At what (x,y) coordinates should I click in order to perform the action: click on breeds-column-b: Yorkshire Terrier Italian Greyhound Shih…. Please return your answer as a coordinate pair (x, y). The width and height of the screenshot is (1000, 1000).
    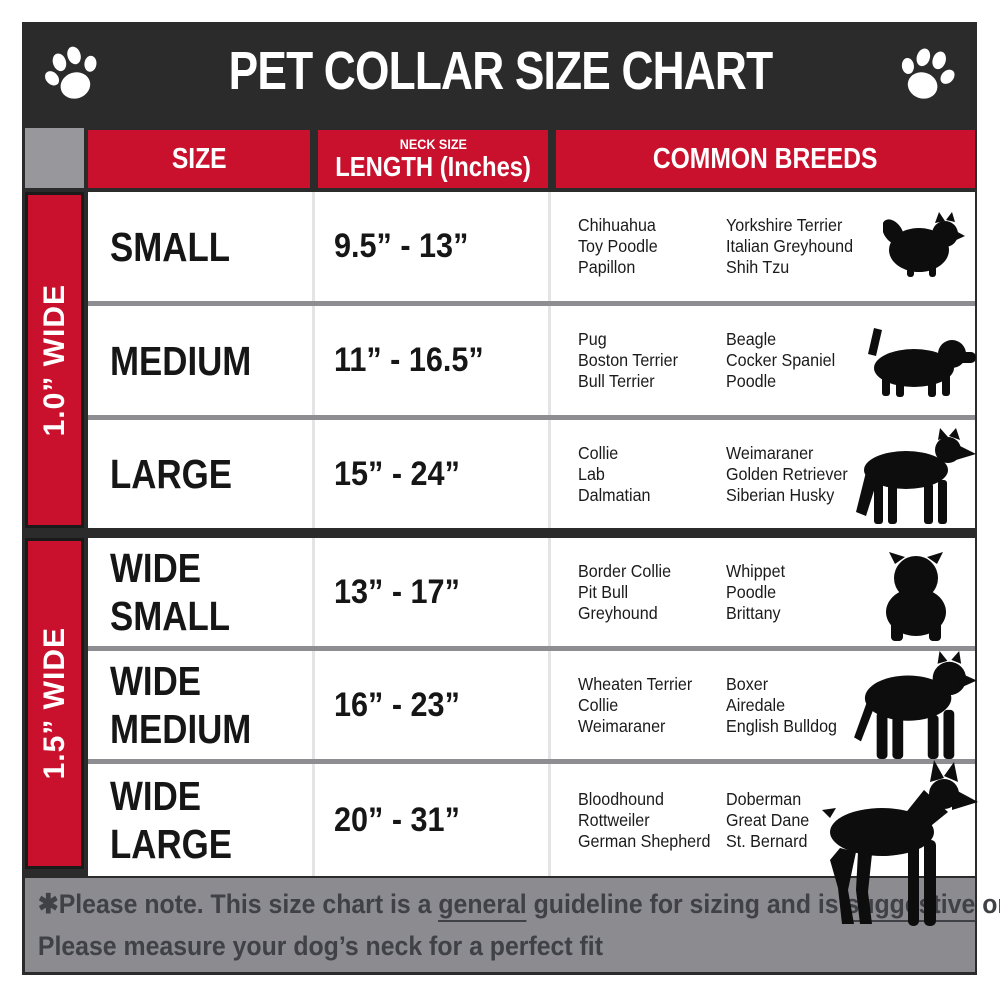
    Looking at the image, I should click on (795, 246).